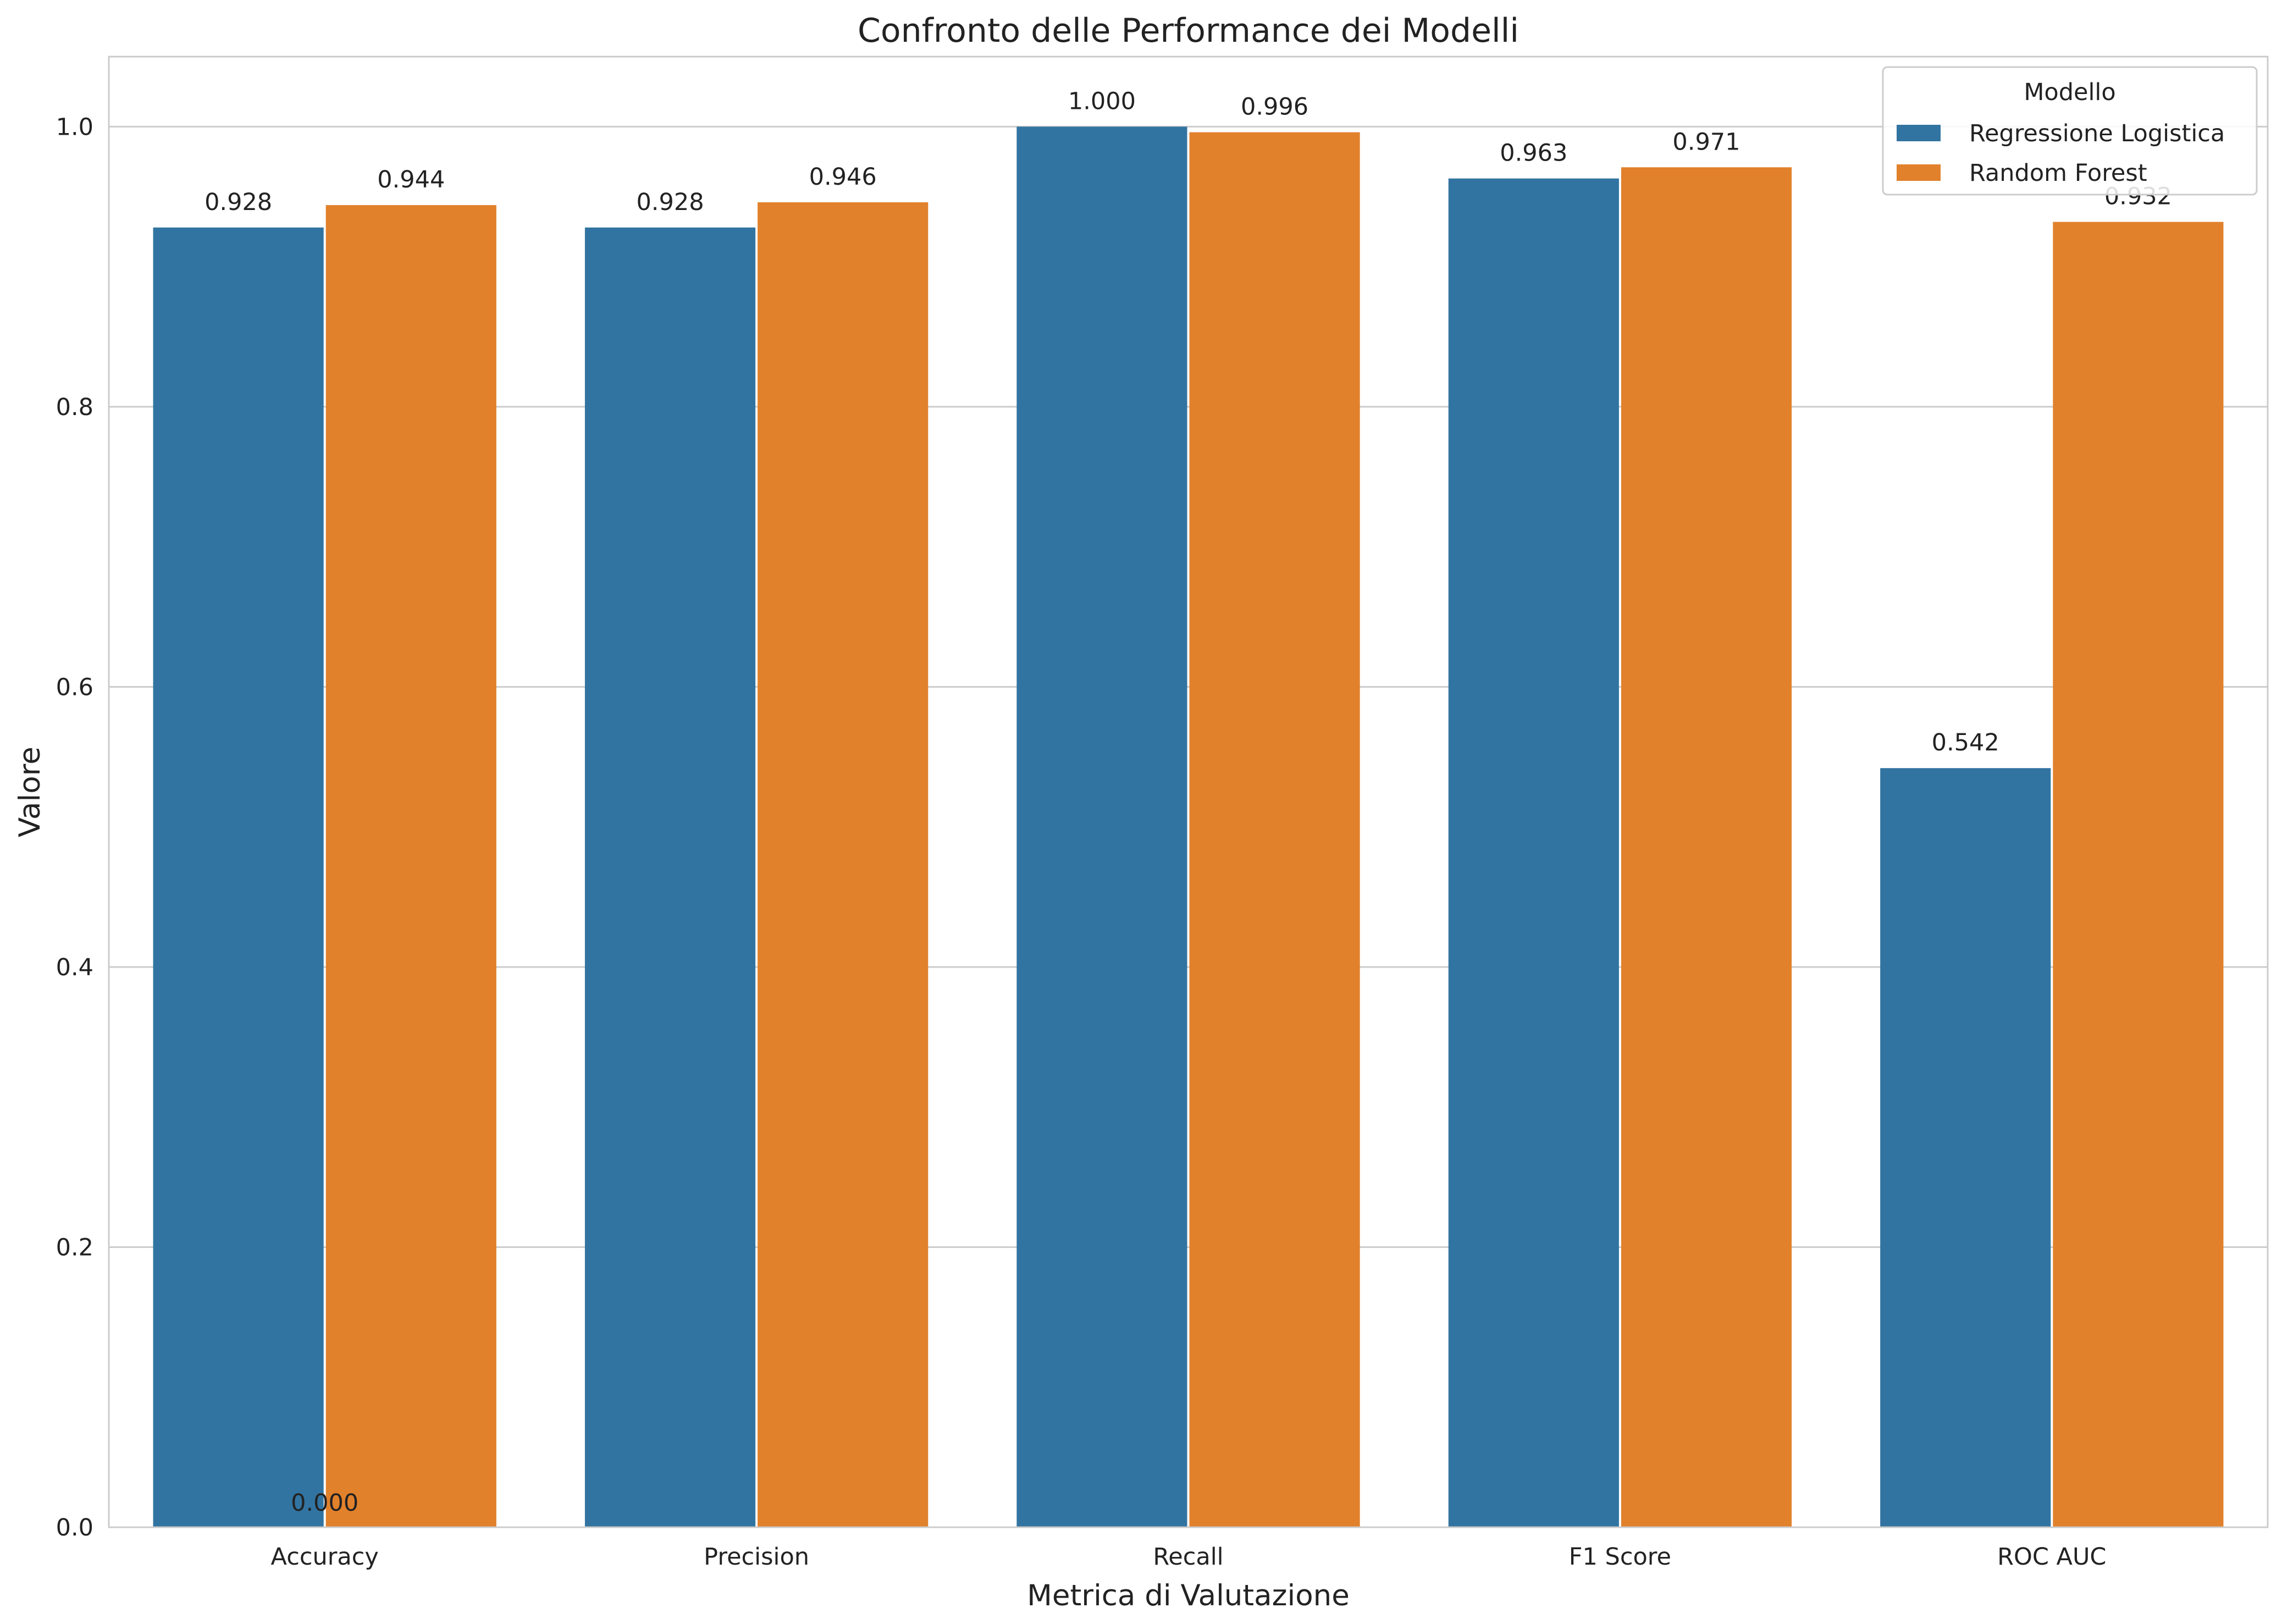 This screenshot has width=2282, height=1624. I want to click on legend-entries: Regressione Logistica Random Forest, so click(2061, 153).